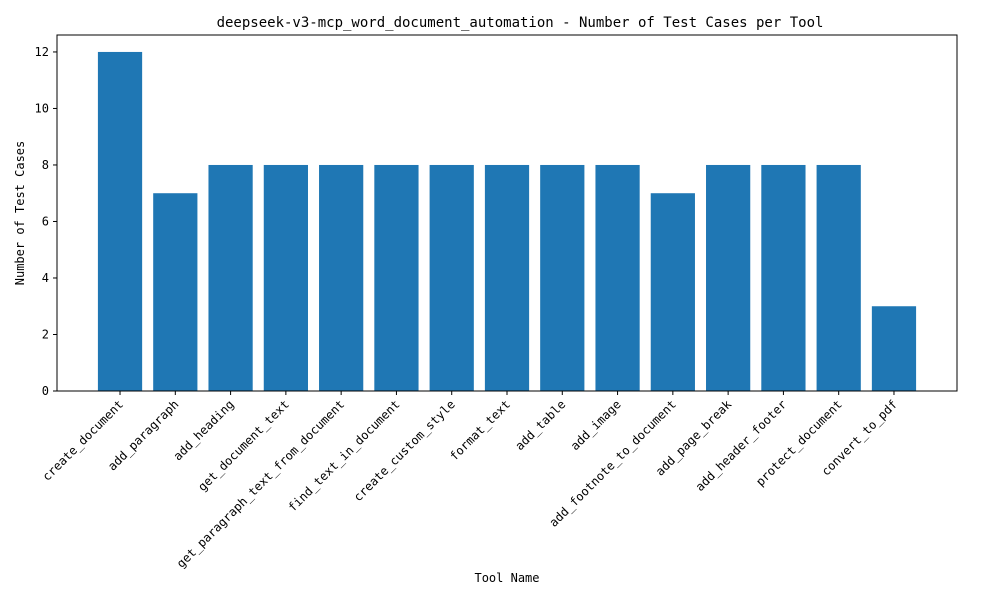  Describe the element at coordinates (341, 277) in the screenshot. I see `bar-get-paragraph-text-from-document` at that location.